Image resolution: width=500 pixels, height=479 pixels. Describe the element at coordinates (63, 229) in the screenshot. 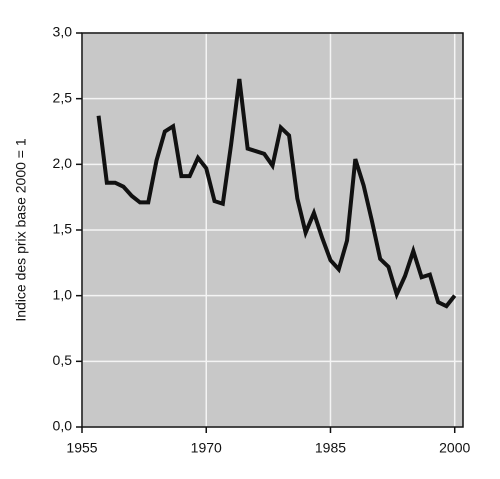

I see `y-tick-label: 1,5` at that location.